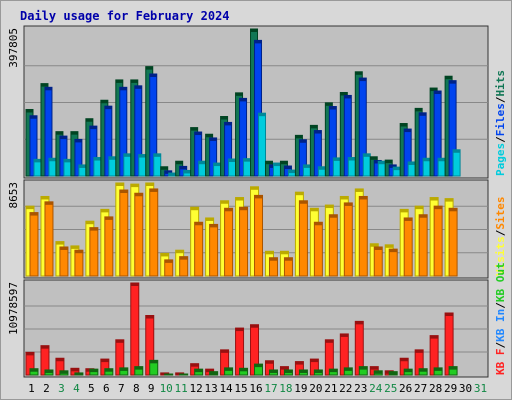  Describe the element at coordinates (500, 139) in the screenshot. I see `legend-entry: /` at that location.